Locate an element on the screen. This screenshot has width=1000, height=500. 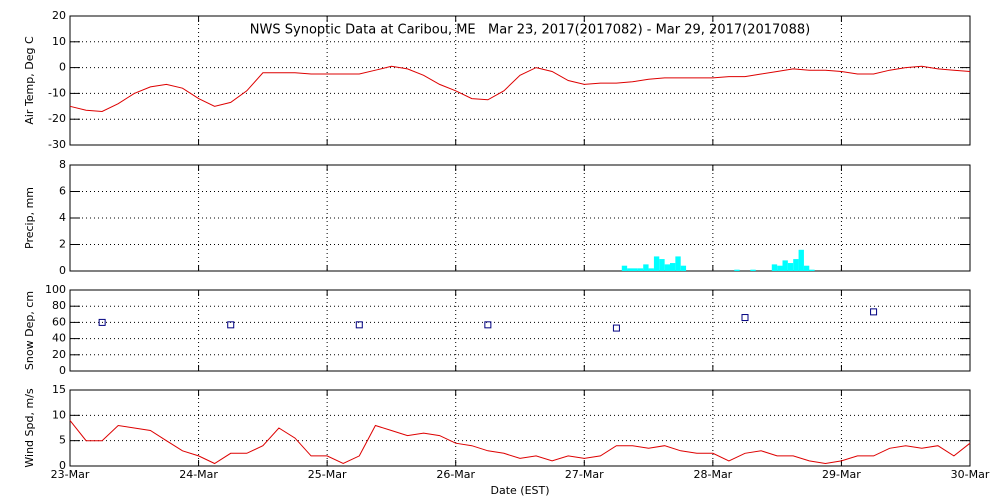
x-tick-label: 29-Mar is located at coordinates (841, 474).